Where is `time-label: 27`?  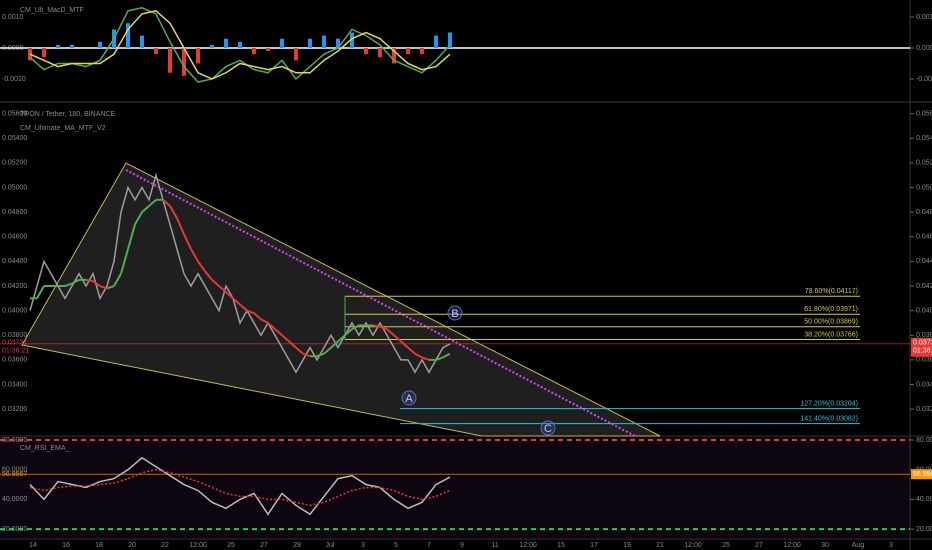 time-label: 27 is located at coordinates (759, 545).